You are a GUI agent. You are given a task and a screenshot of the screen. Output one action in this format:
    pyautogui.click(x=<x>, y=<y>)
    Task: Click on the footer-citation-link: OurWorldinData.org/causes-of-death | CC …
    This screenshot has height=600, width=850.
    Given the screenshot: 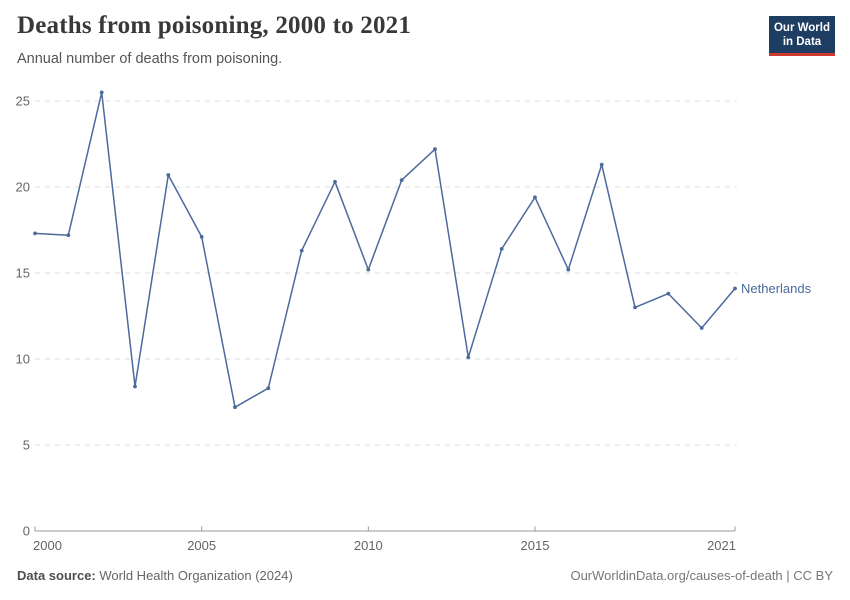 What is the action you would take?
    pyautogui.click(x=701, y=575)
    